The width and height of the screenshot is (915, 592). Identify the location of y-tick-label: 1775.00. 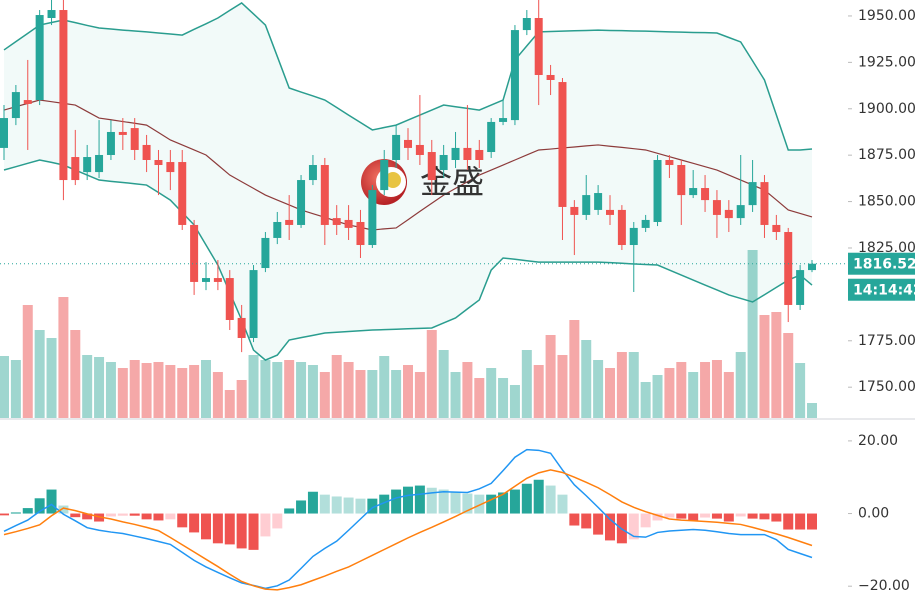
(886, 341).